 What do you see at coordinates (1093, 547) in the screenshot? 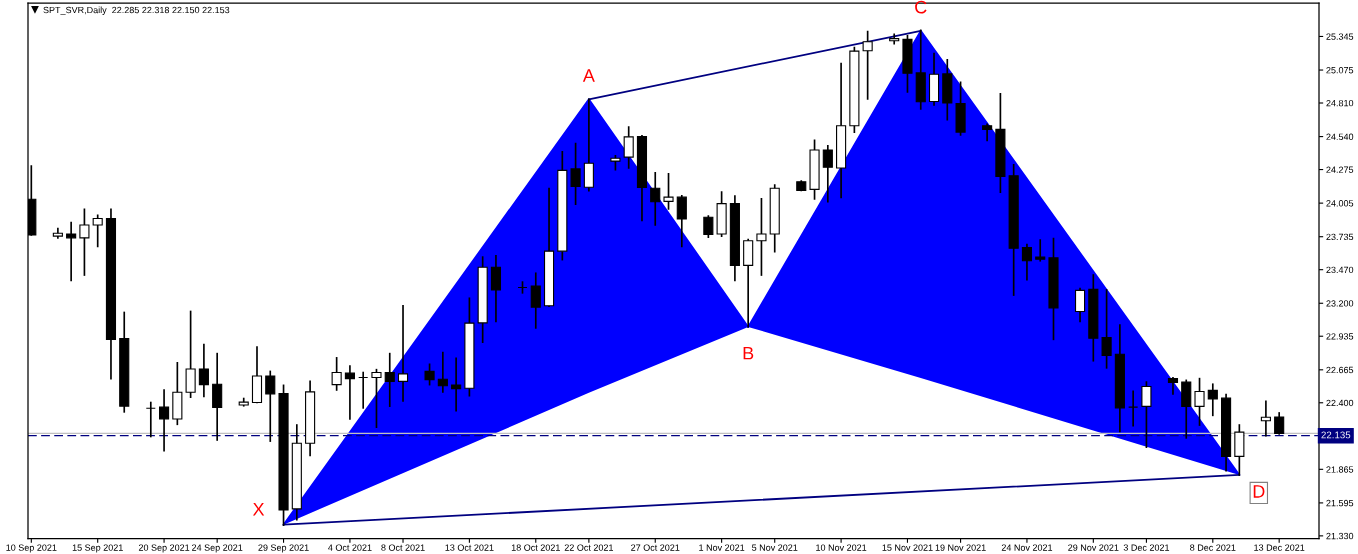
I see `x-tick-label: 29 Nov 2021` at bounding box center [1093, 547].